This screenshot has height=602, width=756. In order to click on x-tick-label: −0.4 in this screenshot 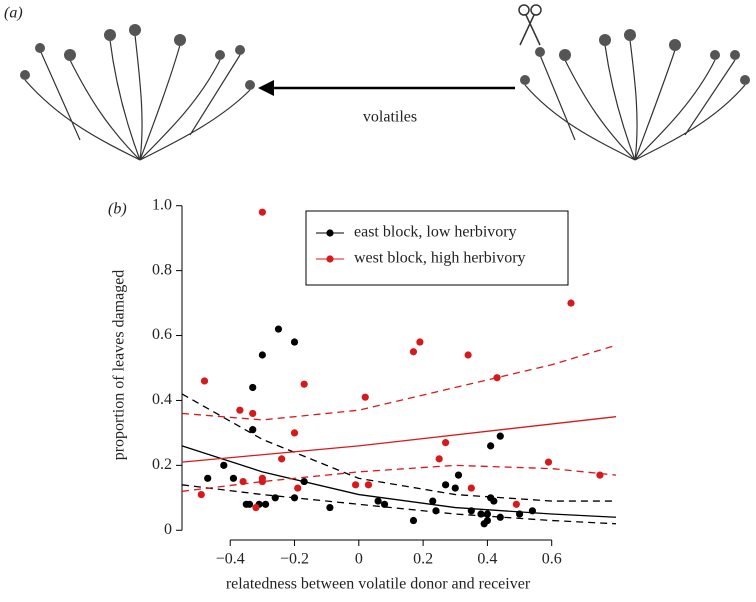, I will do `click(230, 559)`.